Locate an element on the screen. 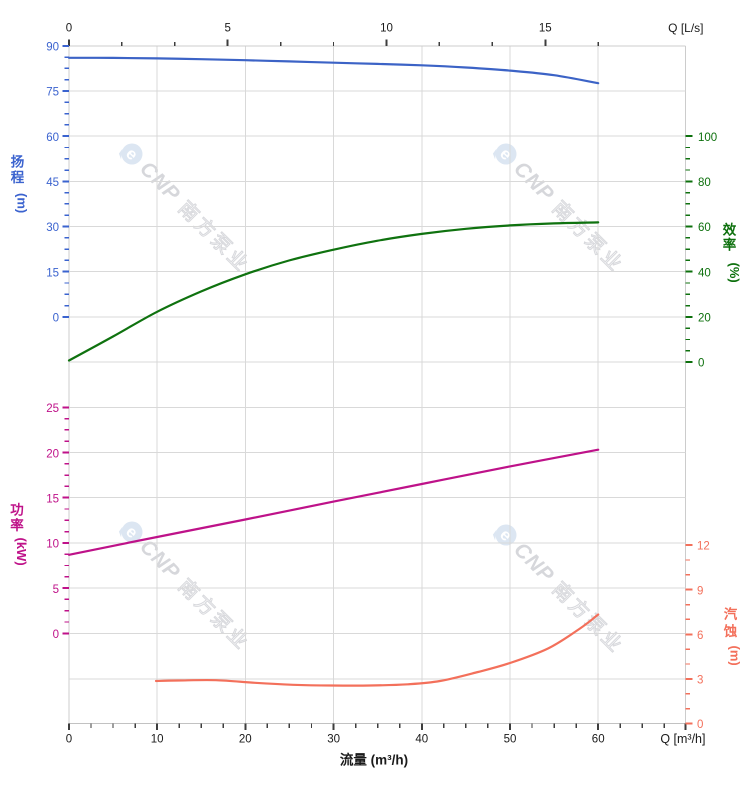 Image resolution: width=752 pixels, height=797 pixels. svg-text: 扬 is located at coordinates (18, 162).